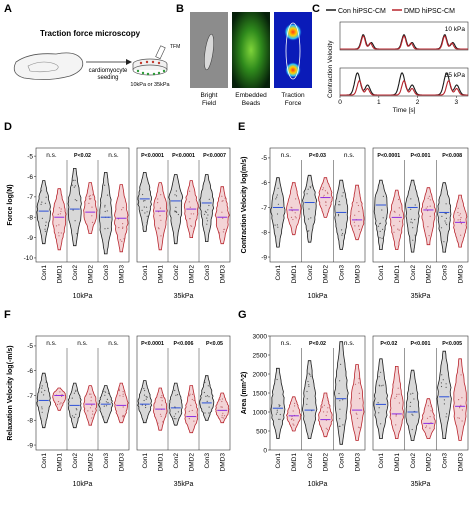 This screenshot has width=474, height=508. I want to click on x-tick-label: 1, so click(379, 102).